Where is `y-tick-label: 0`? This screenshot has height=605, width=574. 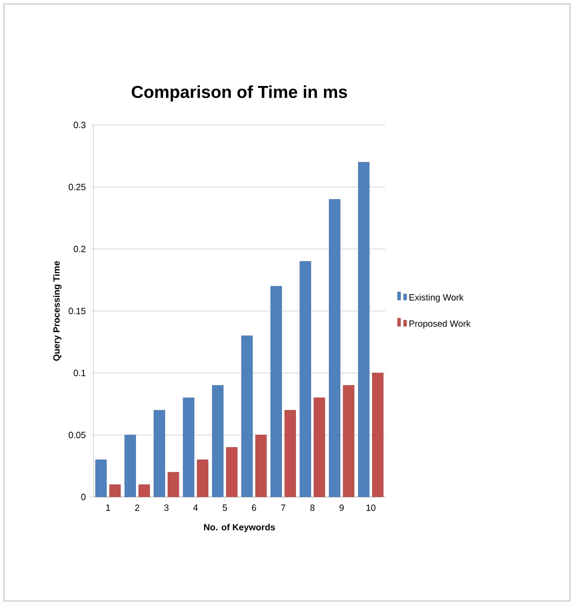 y-tick-label: 0 is located at coordinates (83, 497).